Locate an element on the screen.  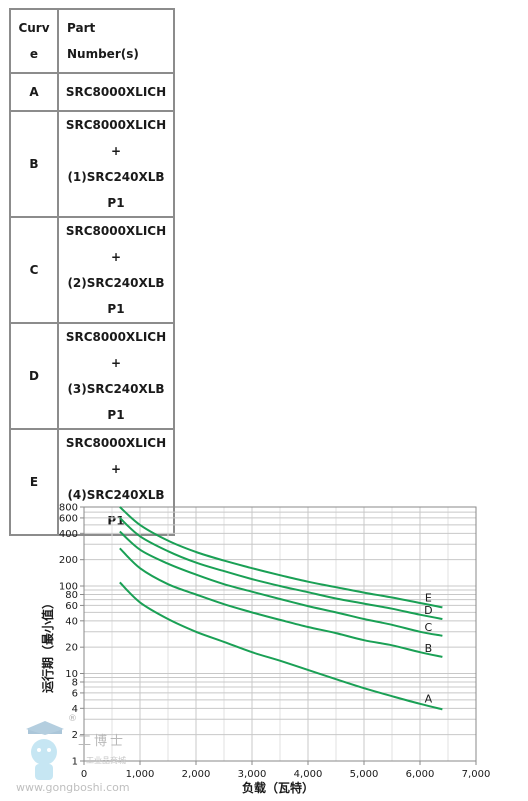
curve-cell: A is located at coordinates (34, 92).